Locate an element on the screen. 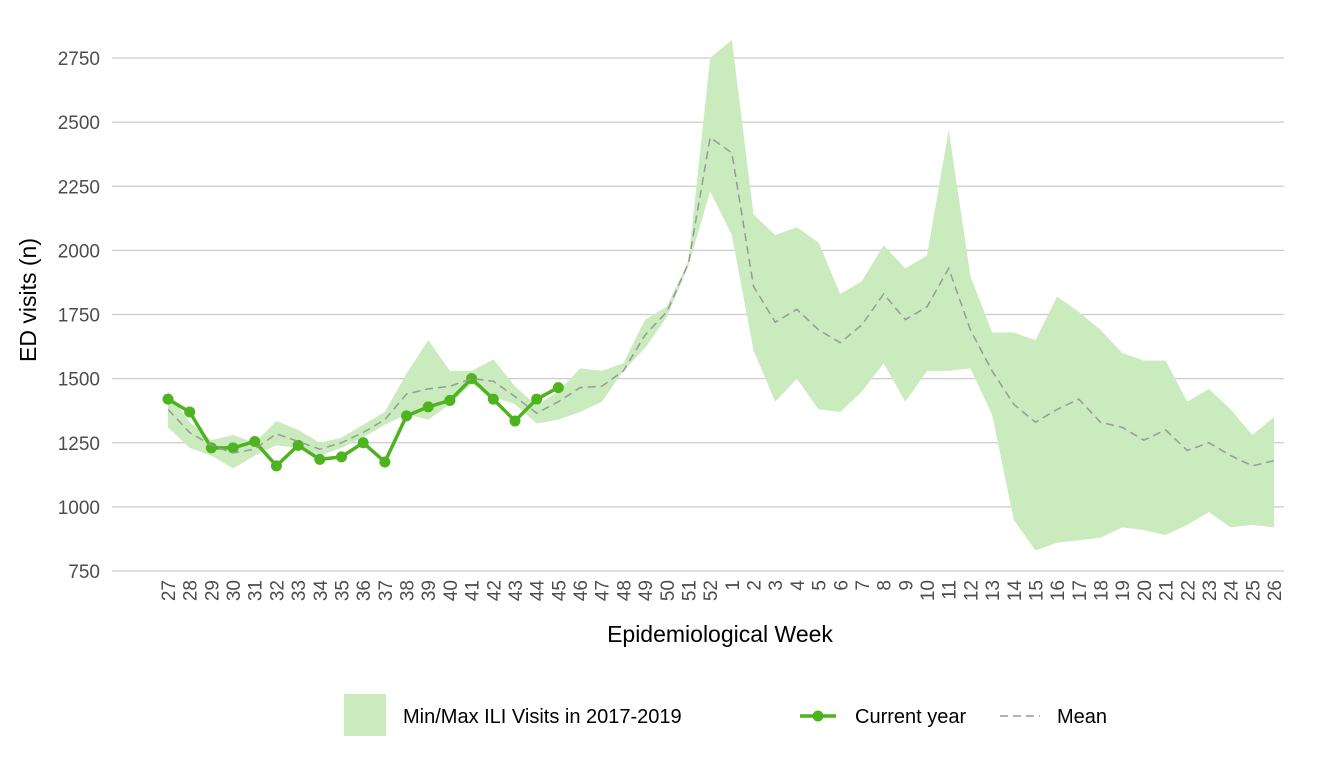 Image resolution: width=1344 pixels, height=768 pixels. x-tick-label: 36 is located at coordinates (364, 590).